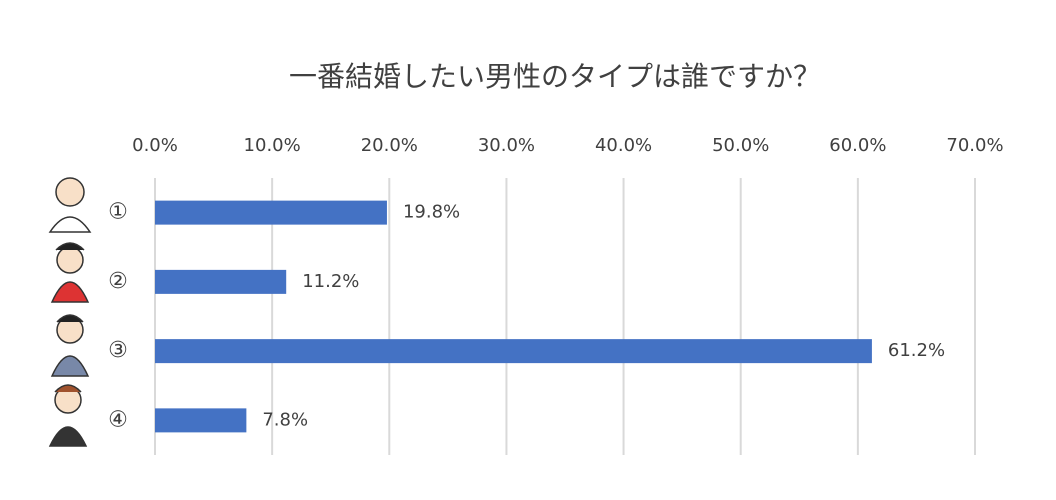  Describe the element at coordinates (118, 281) in the screenshot. I see `y-tick-label: ②` at that location.